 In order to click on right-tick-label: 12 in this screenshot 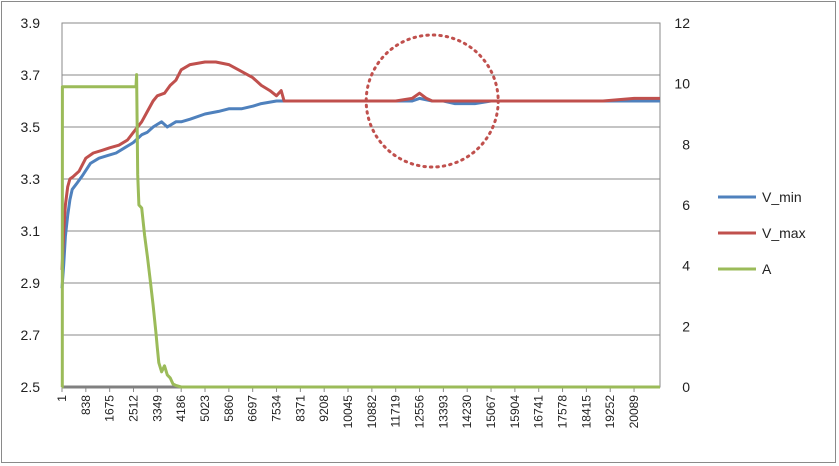, I will do `click(682, 23)`.